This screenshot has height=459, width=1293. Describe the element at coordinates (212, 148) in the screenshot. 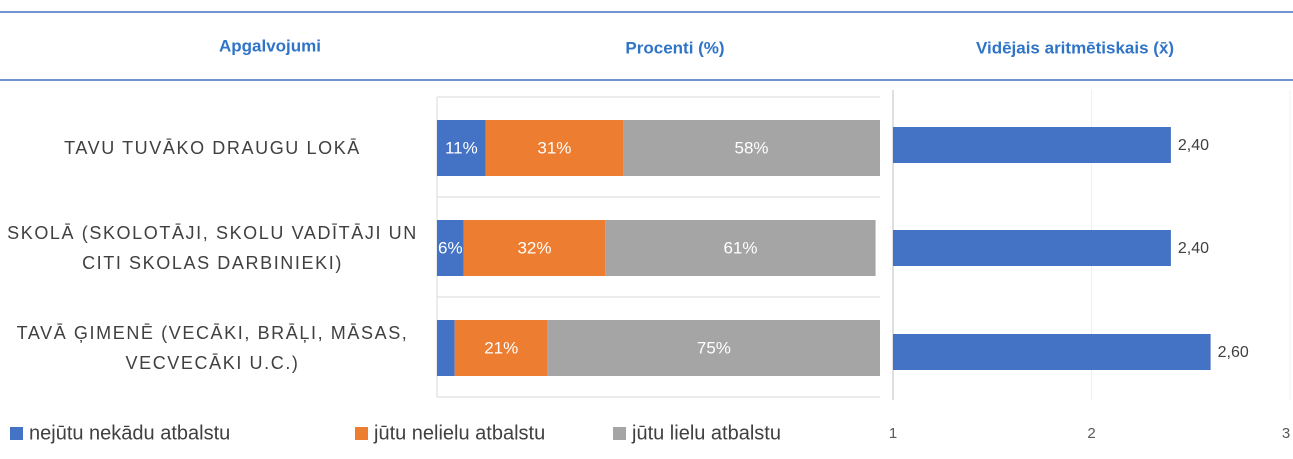

I see `category-label: TAVU TUVĀKO DRAUGU LOKĀ` at that location.